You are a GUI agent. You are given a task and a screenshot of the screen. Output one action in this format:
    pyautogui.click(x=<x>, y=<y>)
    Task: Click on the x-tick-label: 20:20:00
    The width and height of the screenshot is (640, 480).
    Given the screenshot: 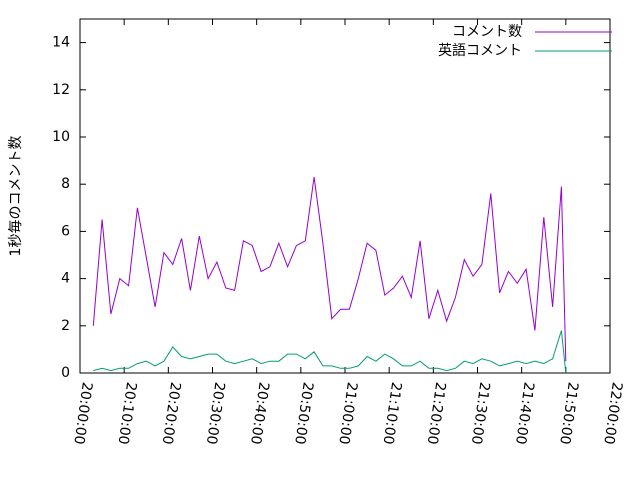 What is the action you would take?
    pyautogui.click(x=171, y=413)
    